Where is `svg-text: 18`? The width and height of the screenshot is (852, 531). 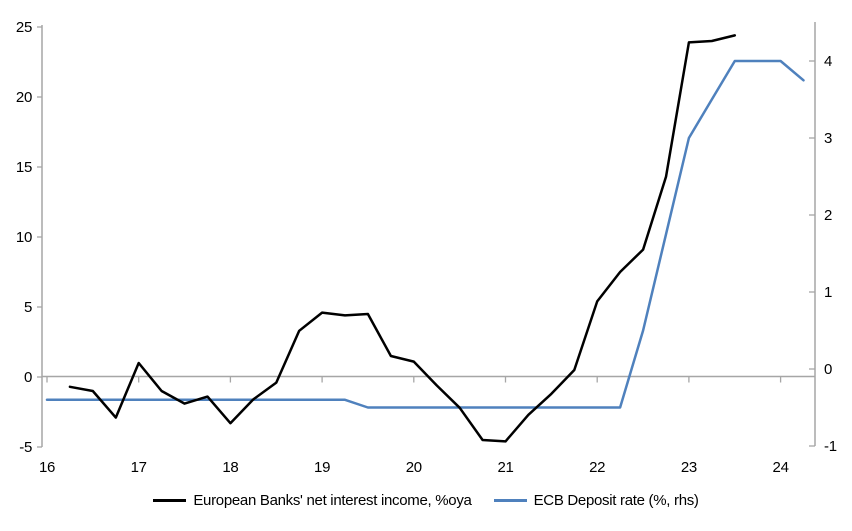
svg-text: 18 is located at coordinates (230, 467).